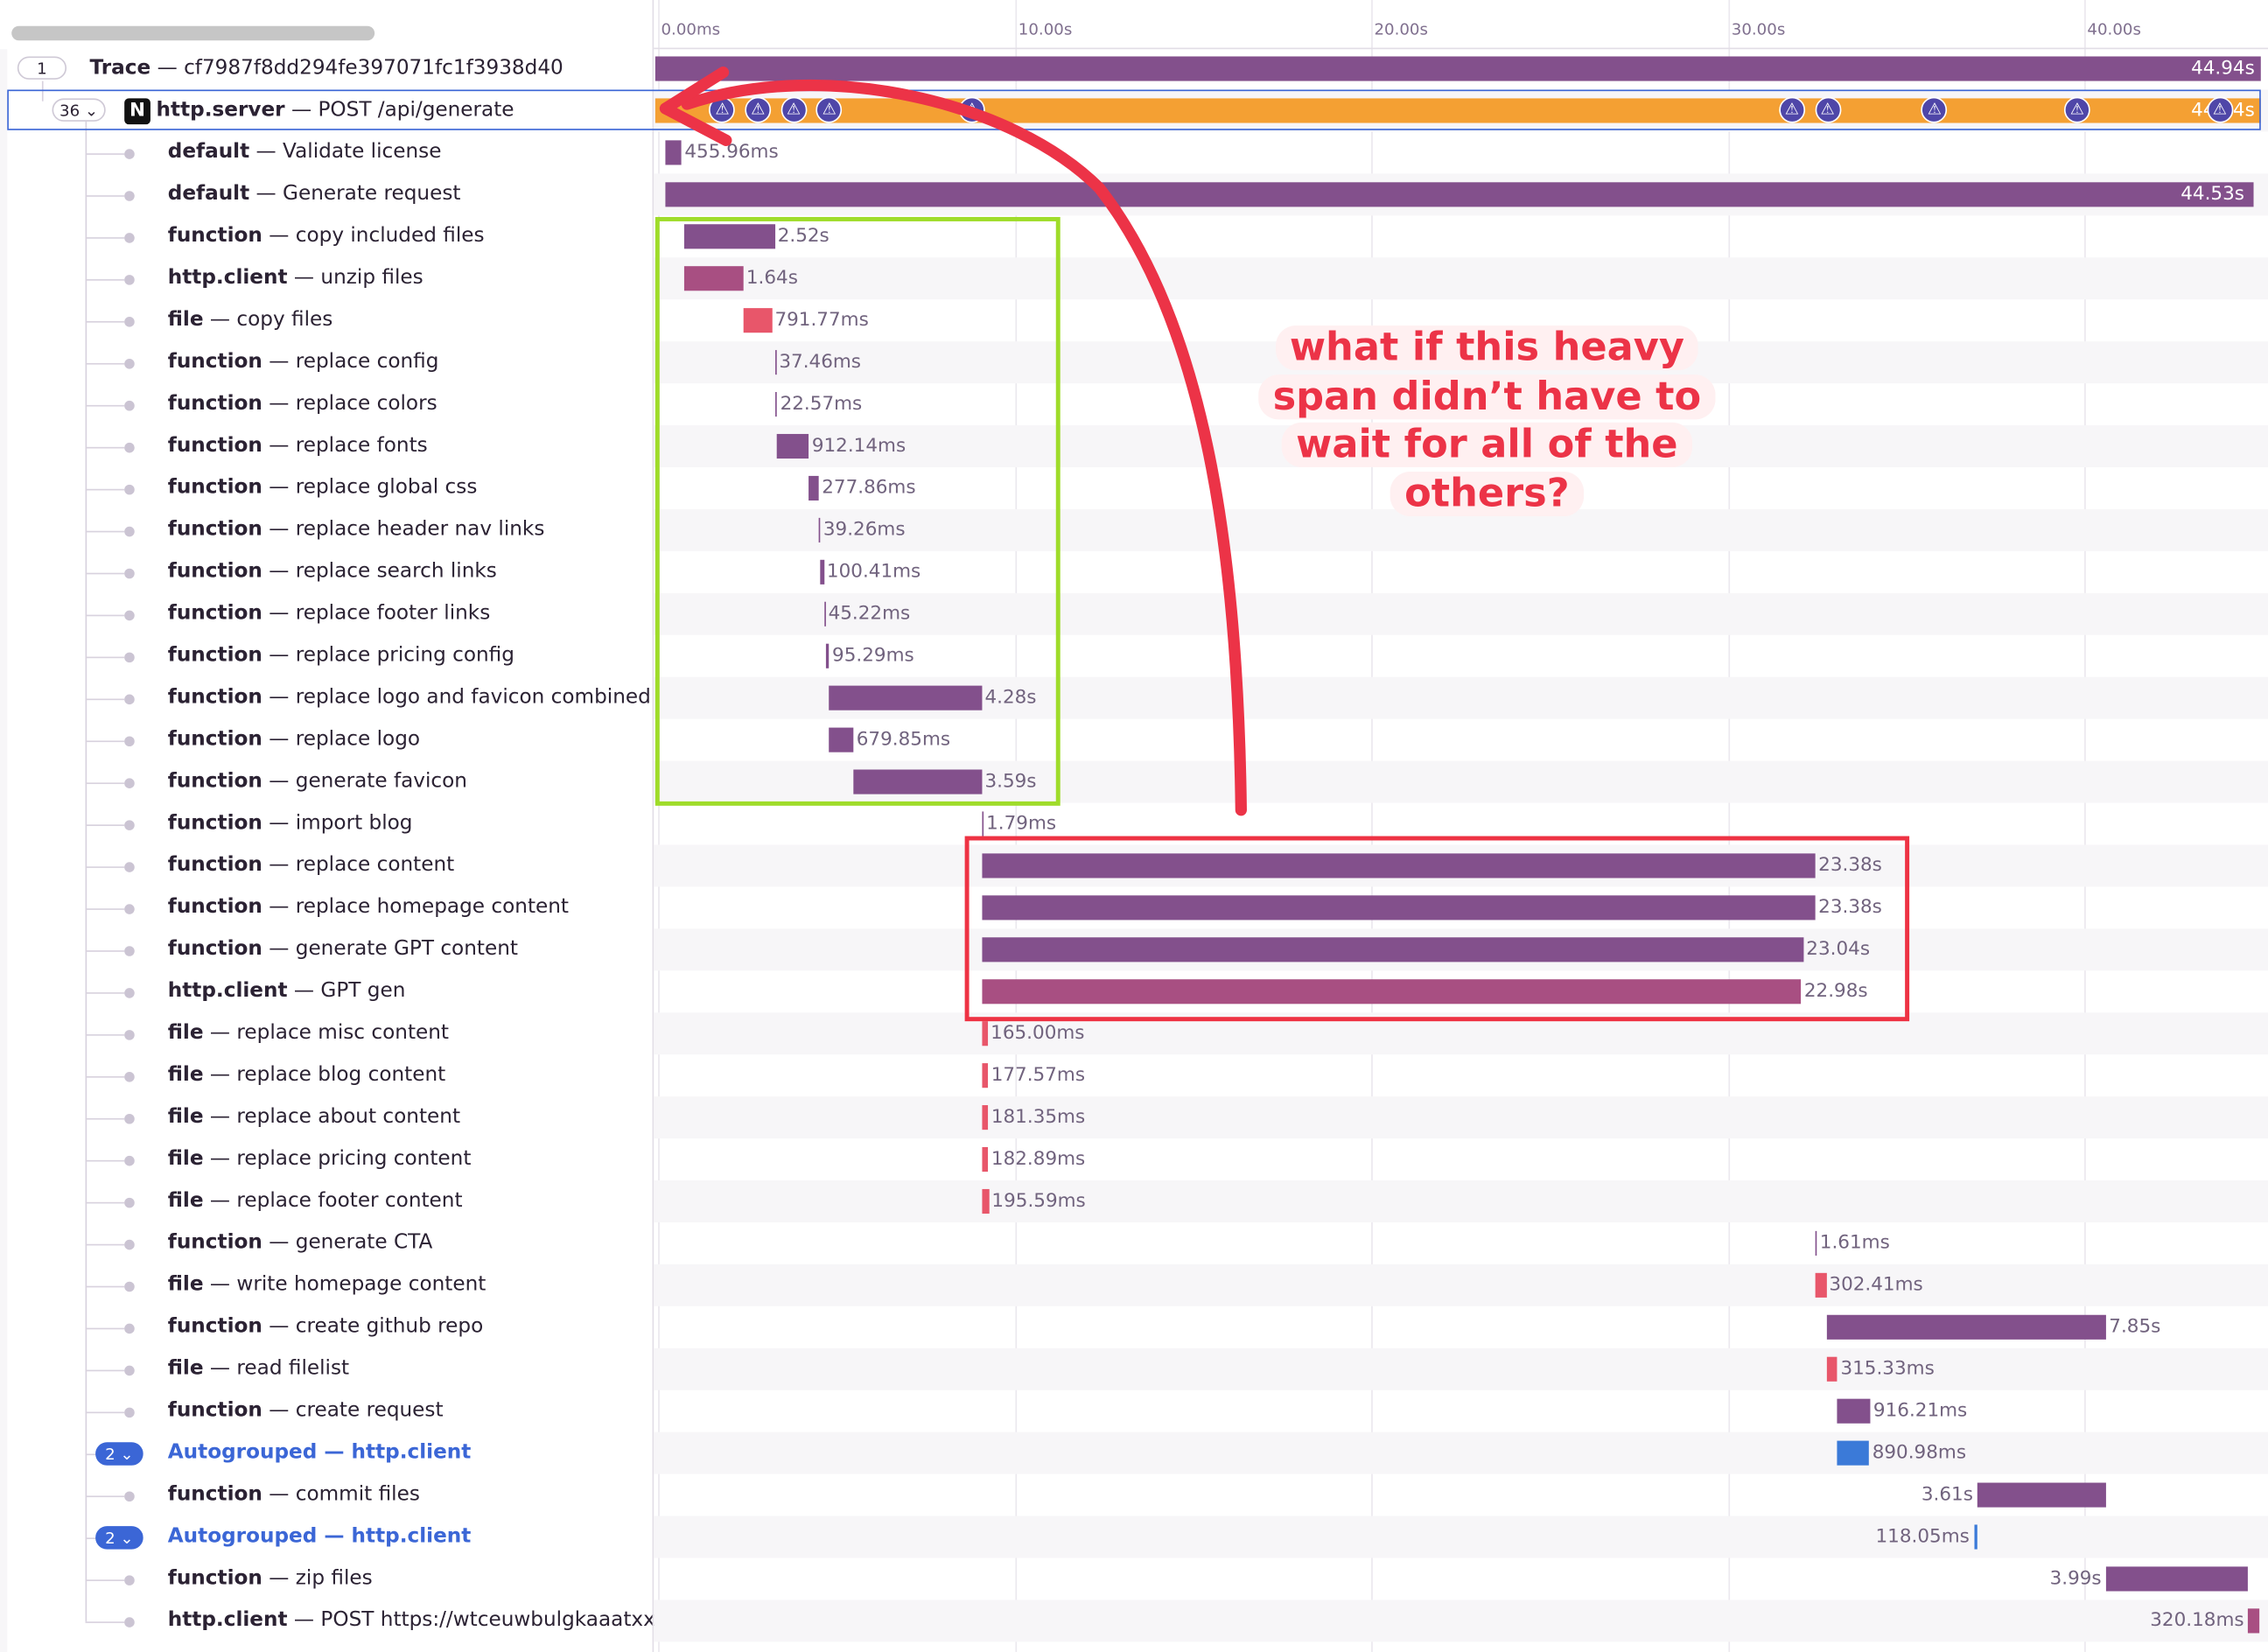 Image resolution: width=2268 pixels, height=1652 pixels. I want to click on span-label: function — commit files, so click(293, 1494).